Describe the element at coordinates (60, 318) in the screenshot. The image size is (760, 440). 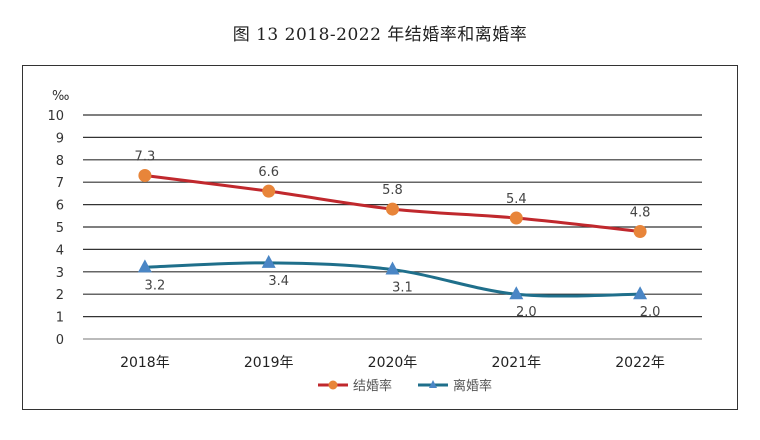
I see `y-tick-label: 1` at that location.